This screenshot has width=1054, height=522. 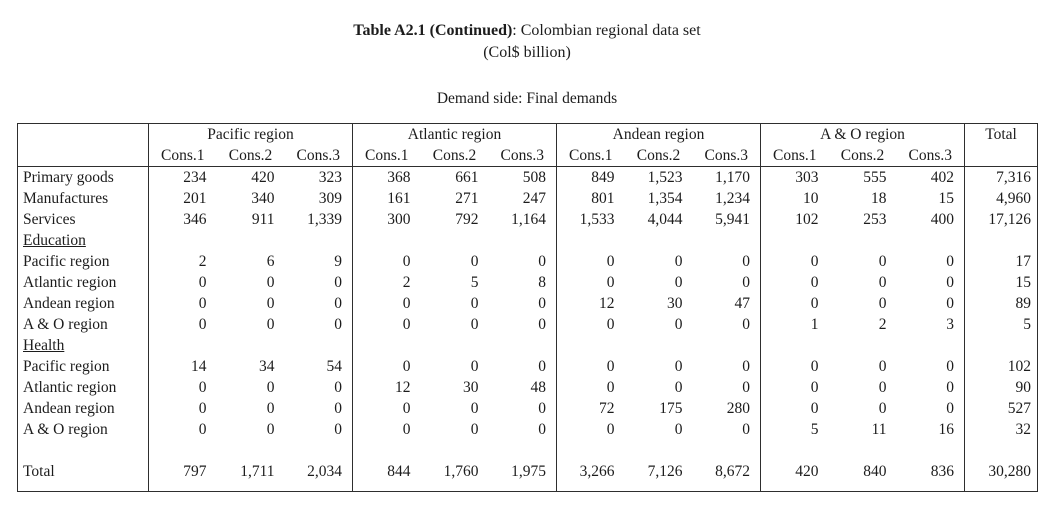 What do you see at coordinates (811, 198) in the screenshot?
I see `value-cell: 10` at bounding box center [811, 198].